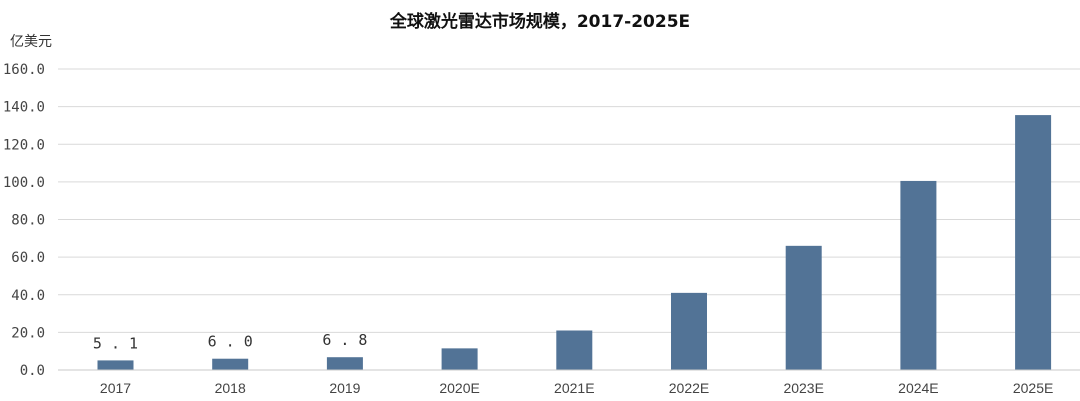 The image size is (1080, 401). I want to click on y-tick-label: 80.0, so click(28, 221).